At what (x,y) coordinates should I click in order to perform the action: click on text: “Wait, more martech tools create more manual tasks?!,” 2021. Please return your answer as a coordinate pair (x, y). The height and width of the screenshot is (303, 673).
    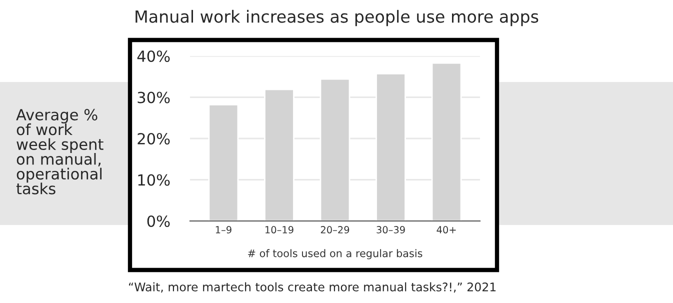
    Looking at the image, I should click on (312, 287).